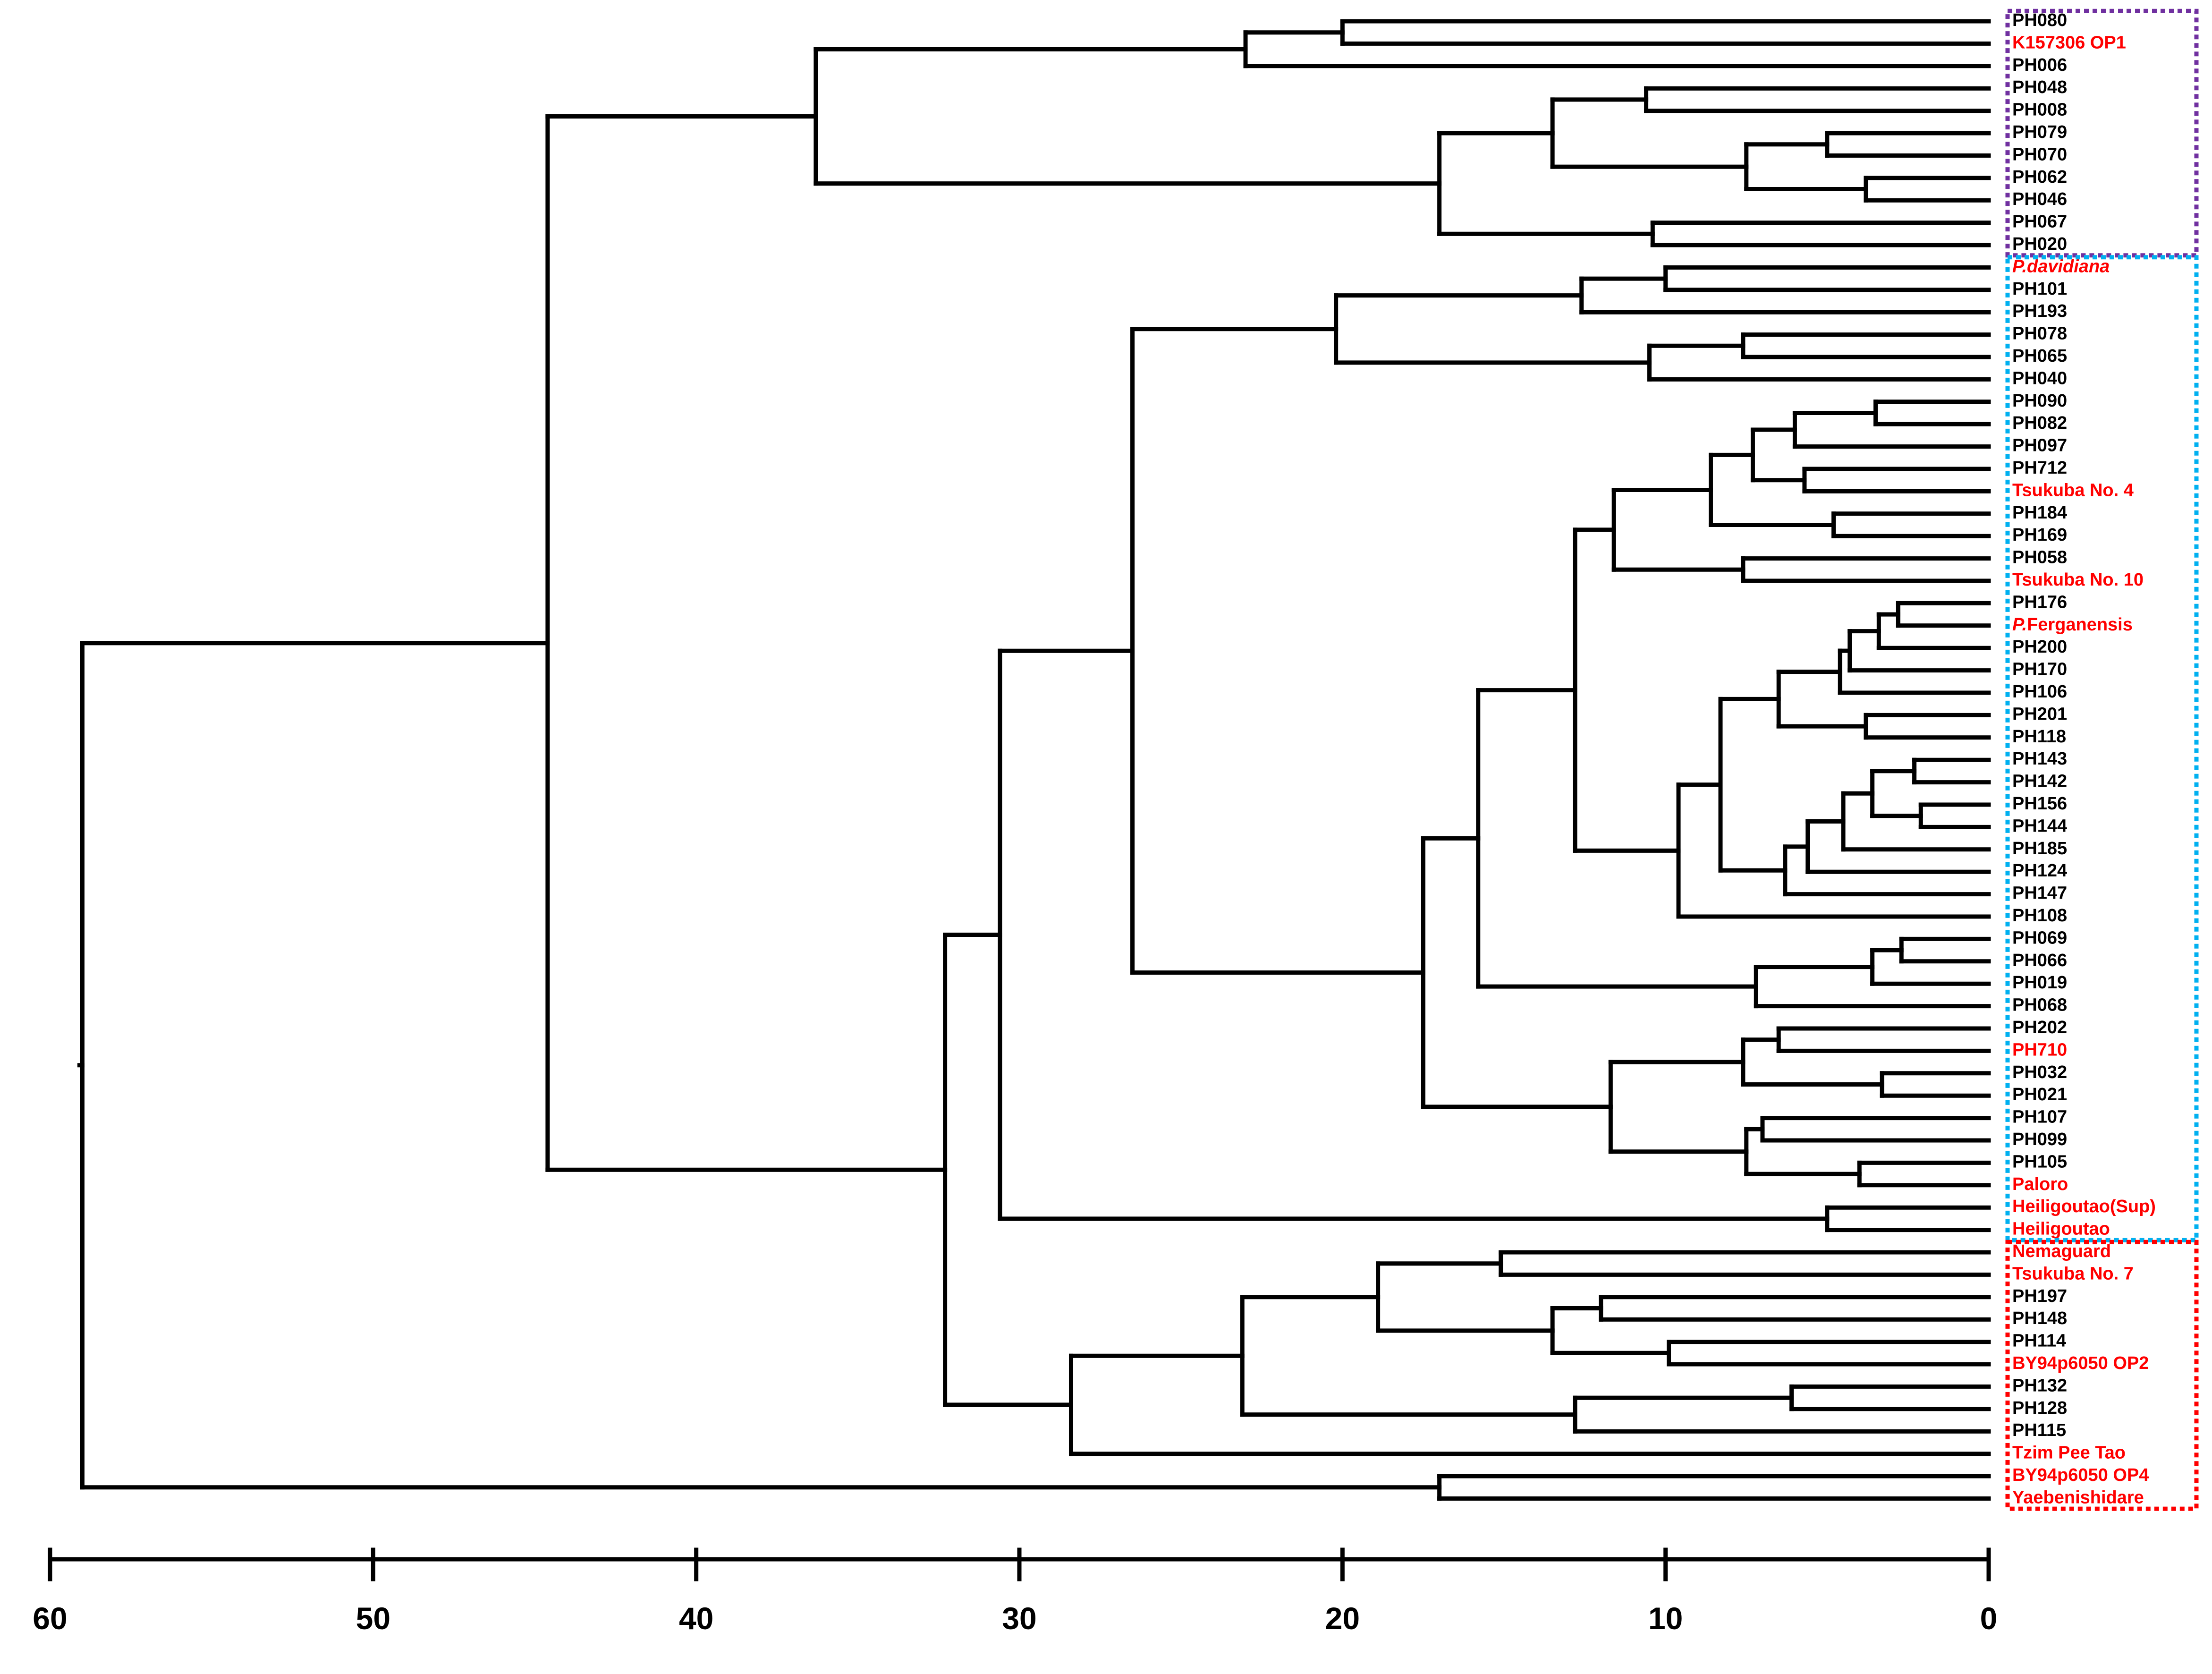 The width and height of the screenshot is (2212, 1674). What do you see at coordinates (2039, 154) in the screenshot?
I see `leaf-label: PH070` at bounding box center [2039, 154].